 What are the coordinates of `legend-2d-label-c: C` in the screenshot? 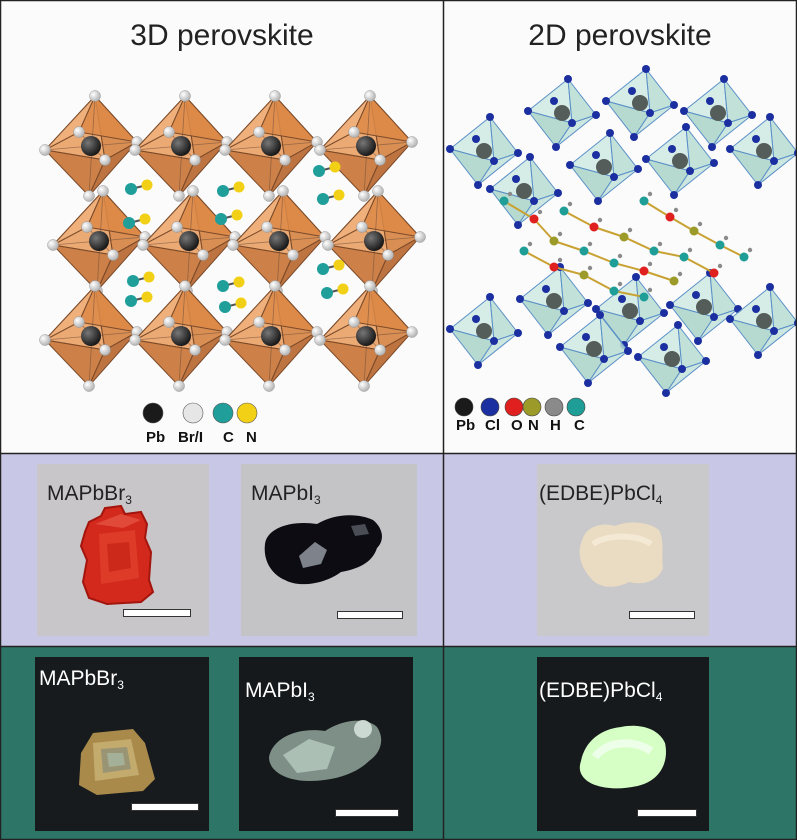 It's located at (579, 425).